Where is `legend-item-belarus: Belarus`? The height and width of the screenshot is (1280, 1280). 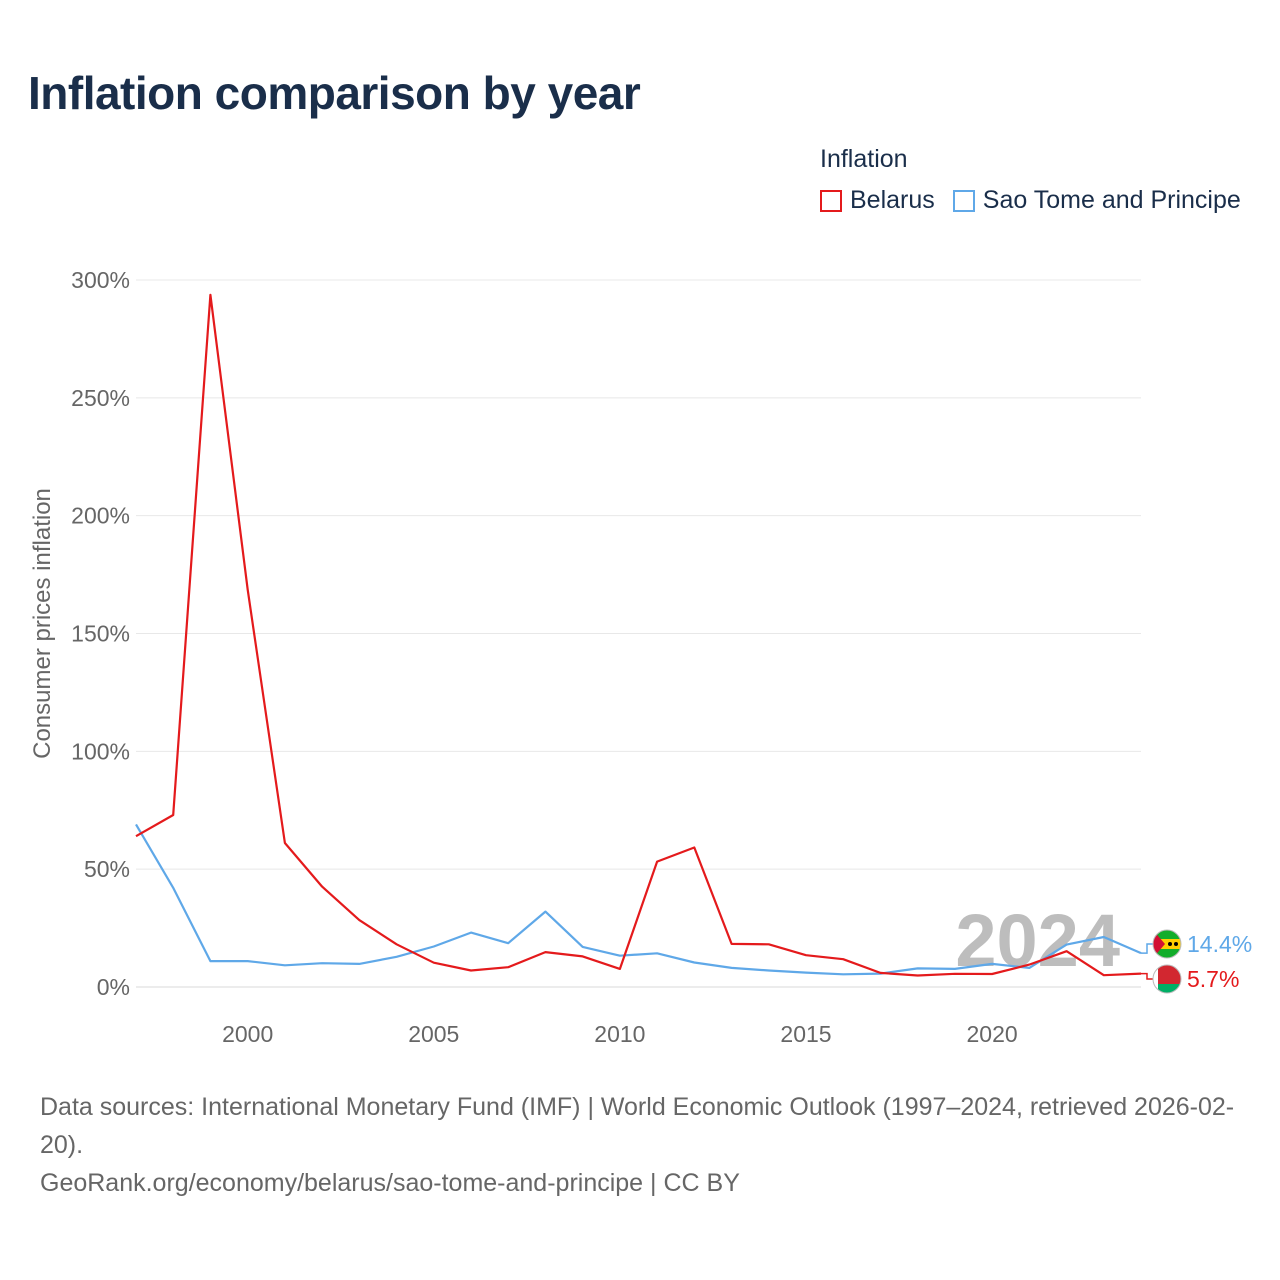
legend-item-belarus: Belarus is located at coordinates (877, 200).